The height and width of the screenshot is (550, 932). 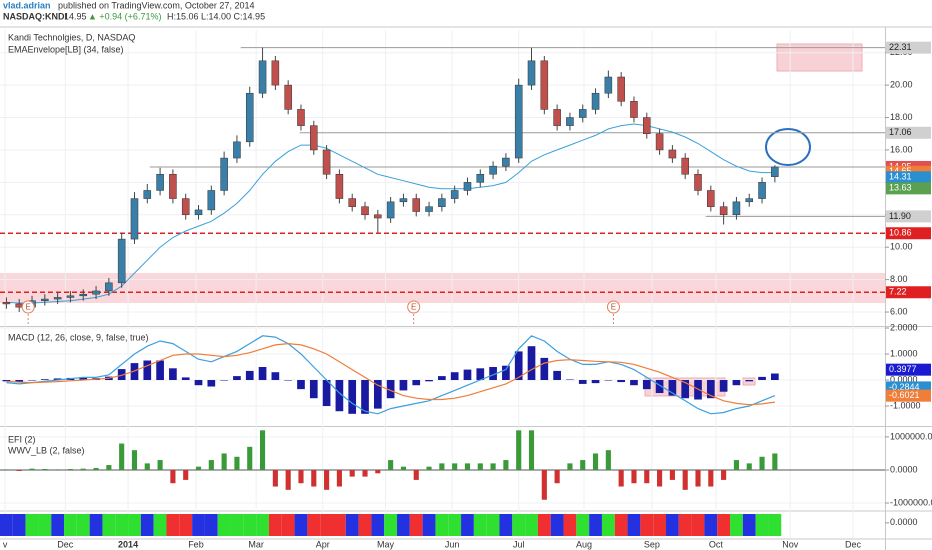 What do you see at coordinates (749, 381) in the screenshot?
I see `zone` at bounding box center [749, 381].